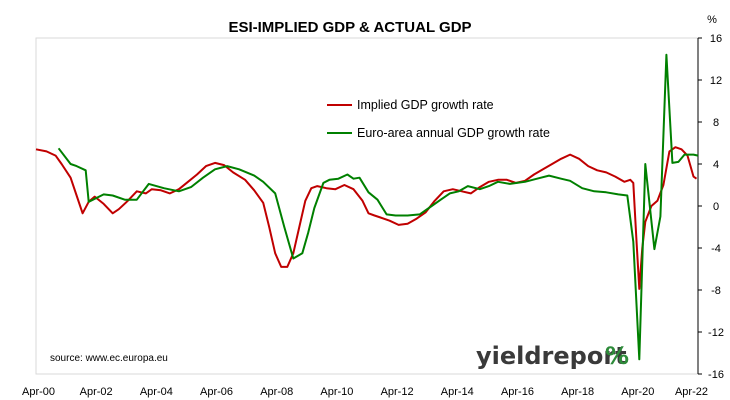 This screenshot has width=730, height=400. Describe the element at coordinates (637, 392) in the screenshot. I see `x-tick-label: Apr-20` at that location.